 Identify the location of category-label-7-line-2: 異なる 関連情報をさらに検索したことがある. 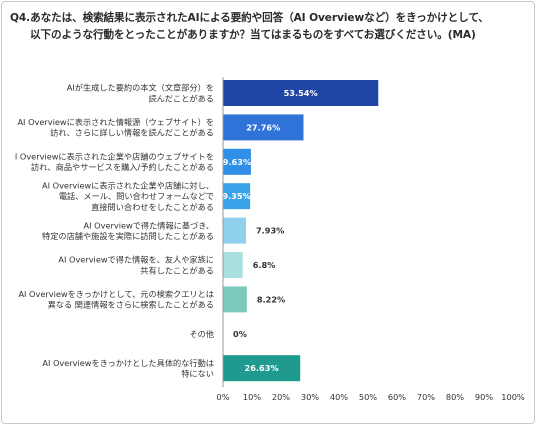
(131, 305).